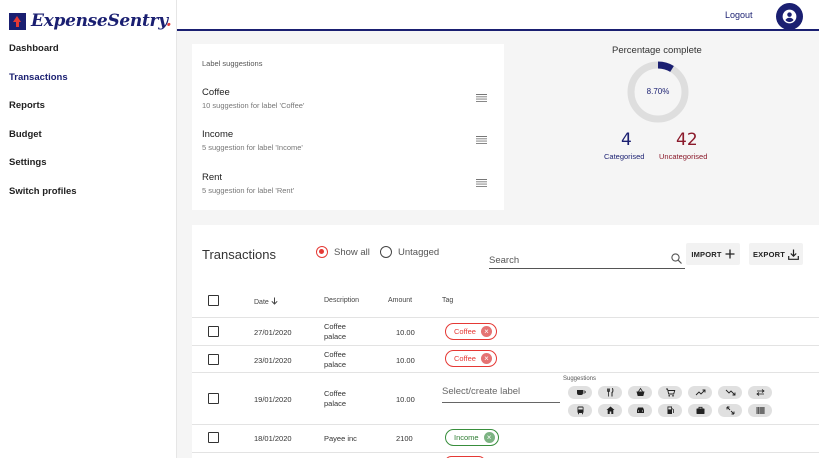 Image resolution: width=819 pixels, height=458 pixels. Describe the element at coordinates (273, 360) in the screenshot. I see `row-date: 23/01/2020` at that location.